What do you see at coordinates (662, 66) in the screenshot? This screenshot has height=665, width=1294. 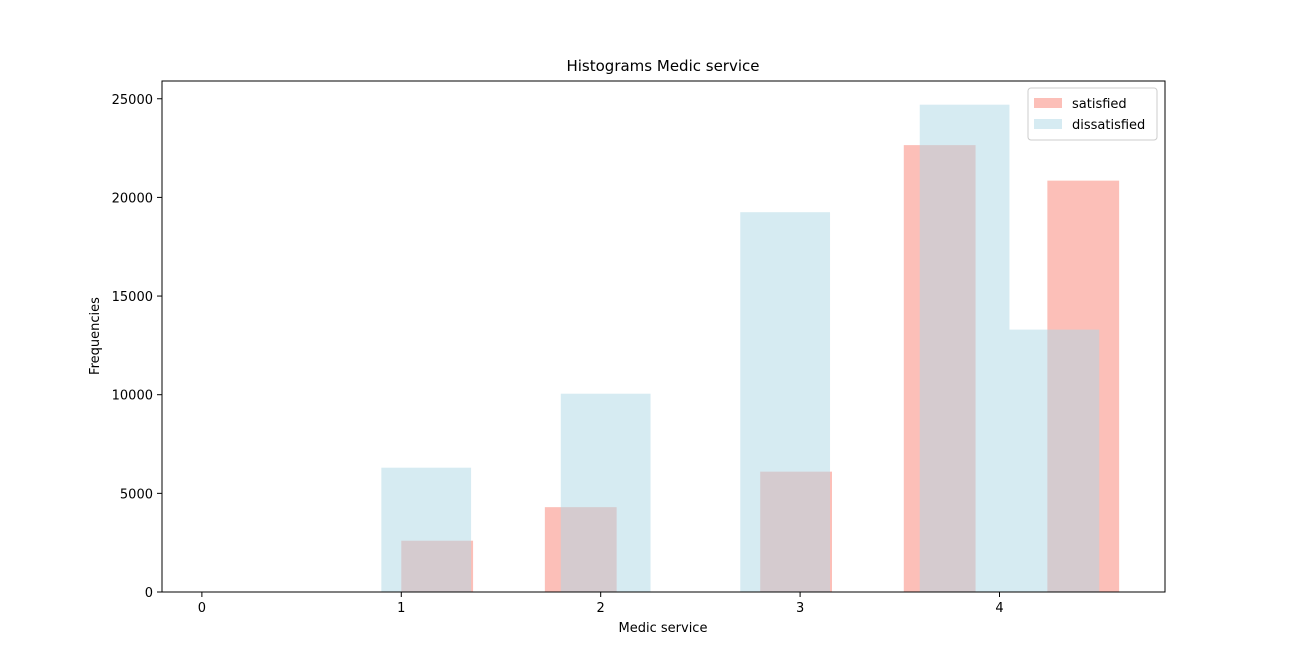 I see `chart-title: Histograms Medic service` at bounding box center [662, 66].